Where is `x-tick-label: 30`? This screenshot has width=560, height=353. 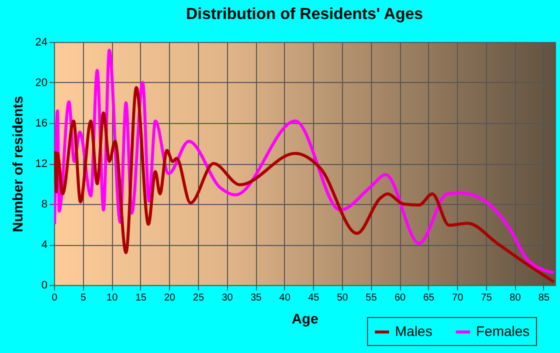
x-tick-label: 30 is located at coordinates (228, 298).